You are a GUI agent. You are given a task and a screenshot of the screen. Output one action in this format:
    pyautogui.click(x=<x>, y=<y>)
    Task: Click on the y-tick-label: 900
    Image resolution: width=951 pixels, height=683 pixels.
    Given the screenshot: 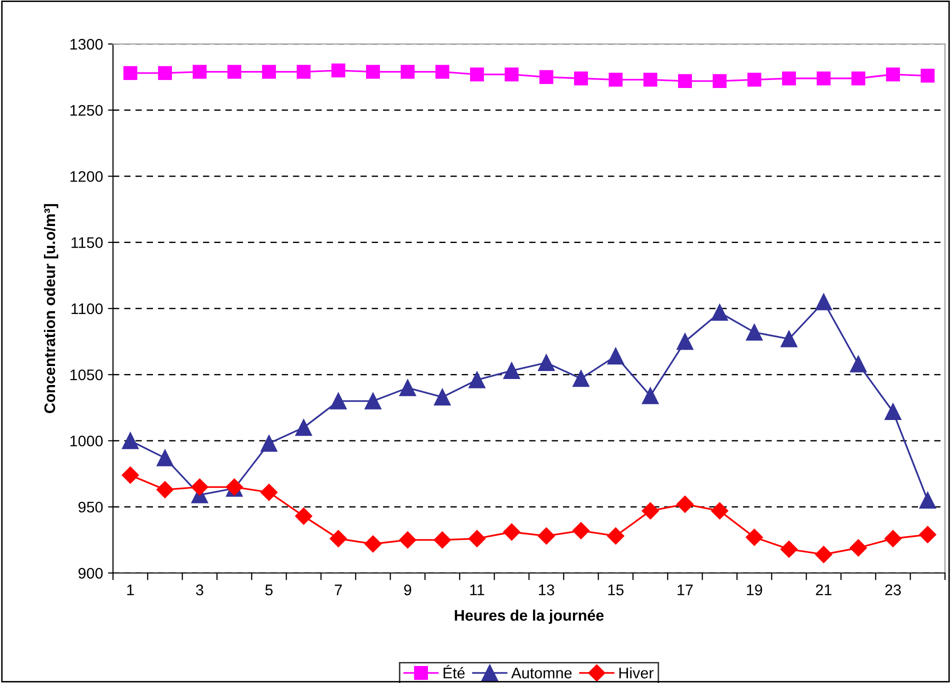 What is the action you would take?
    pyautogui.click(x=90, y=573)
    